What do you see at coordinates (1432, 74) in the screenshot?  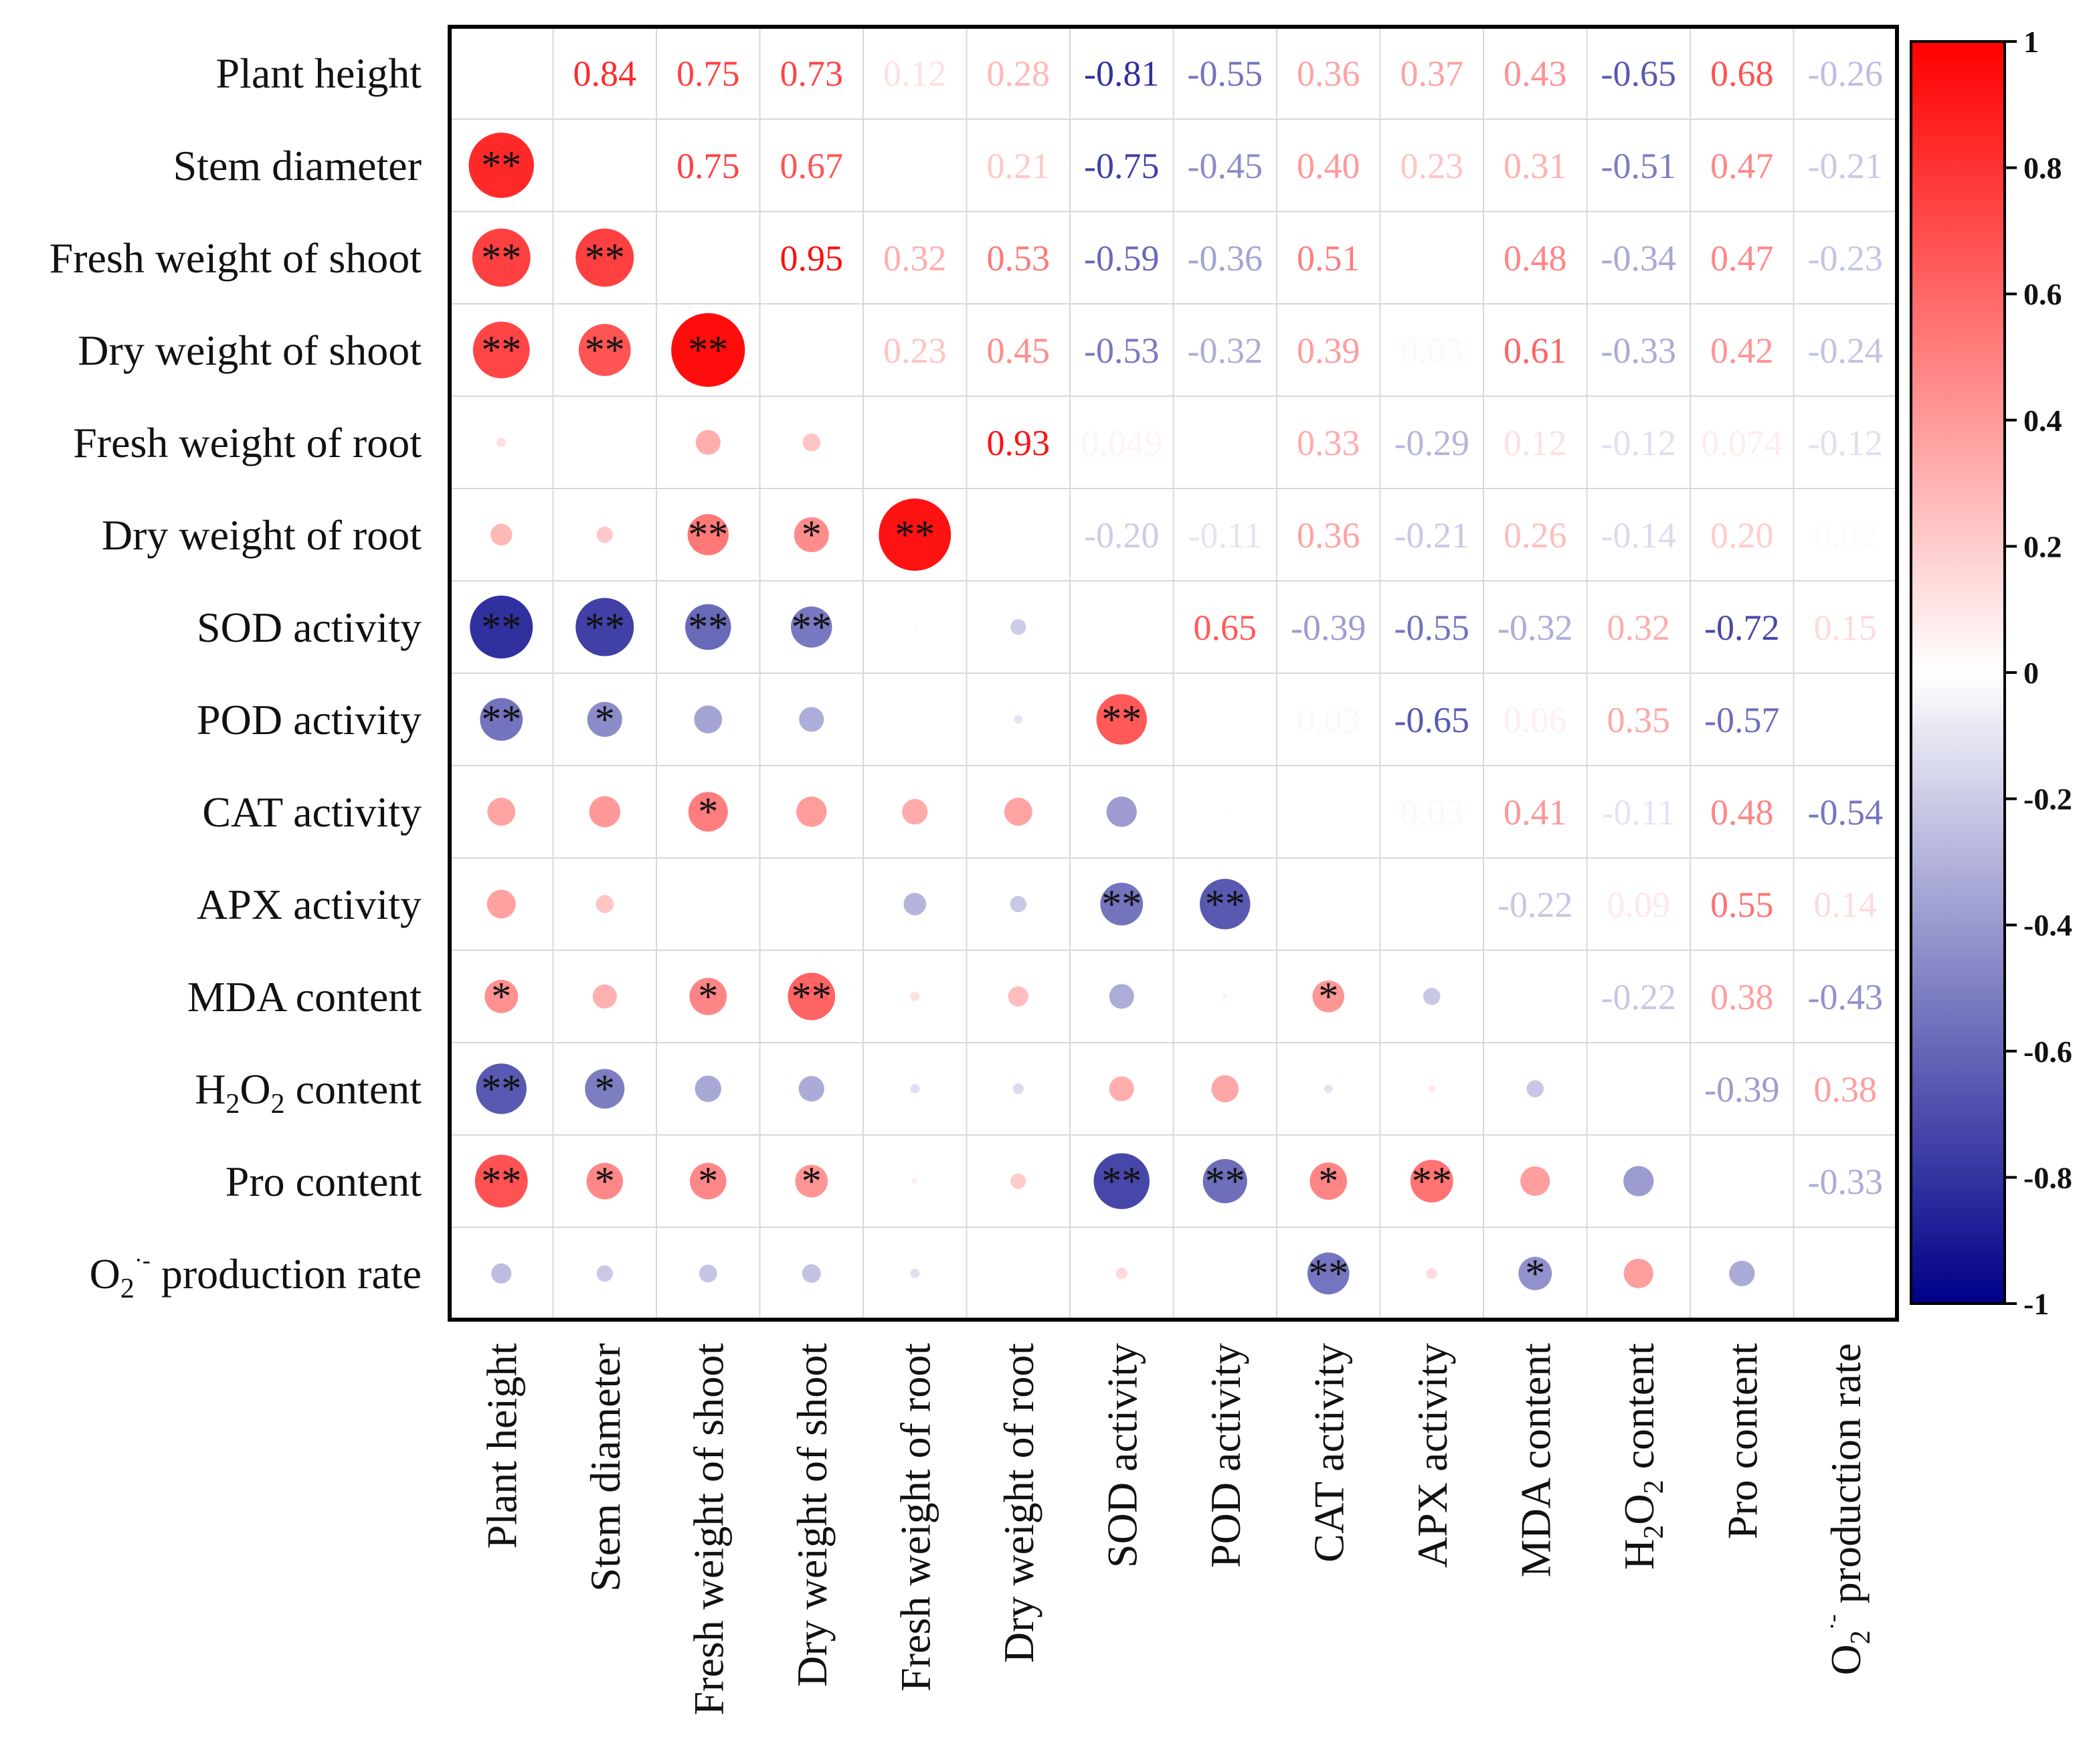 I see `correlation-value: 0.37` at bounding box center [1432, 74].